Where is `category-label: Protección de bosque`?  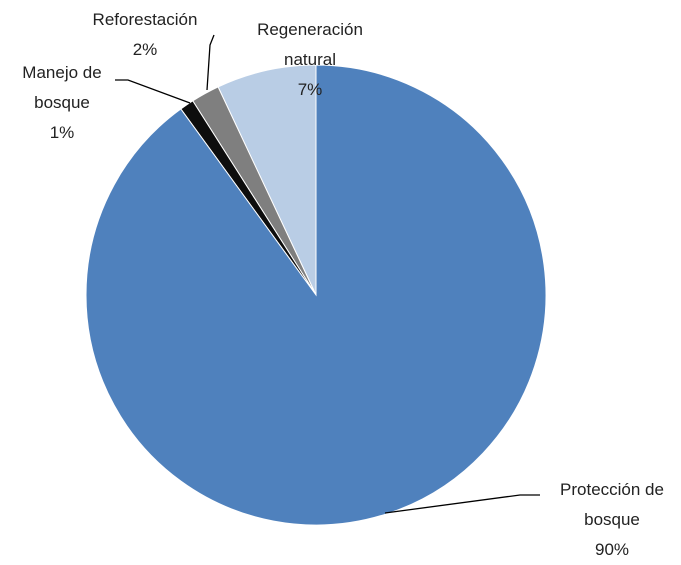
category-label: Protección de bosque is located at coordinates (612, 504).